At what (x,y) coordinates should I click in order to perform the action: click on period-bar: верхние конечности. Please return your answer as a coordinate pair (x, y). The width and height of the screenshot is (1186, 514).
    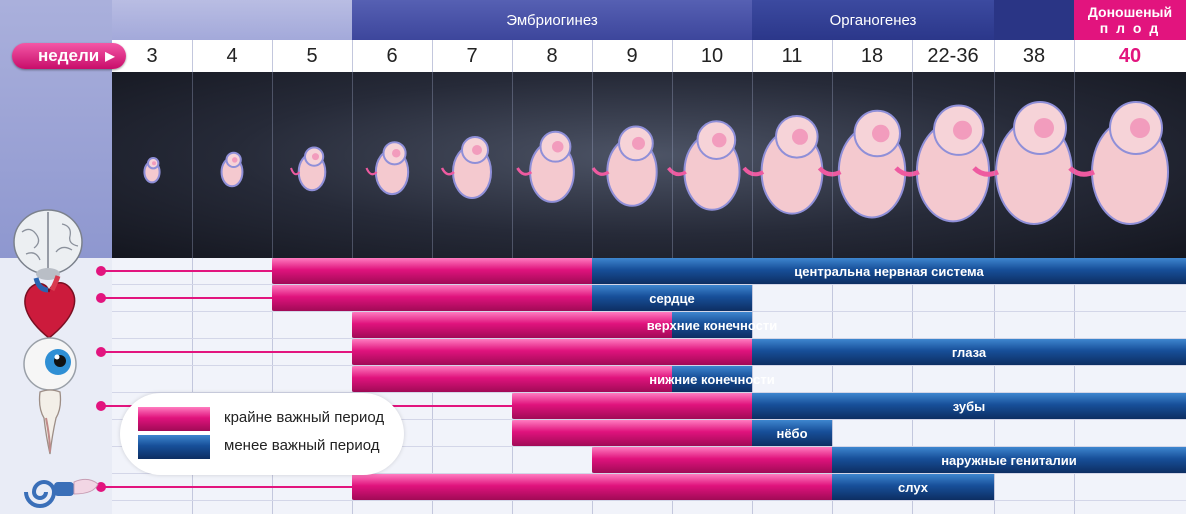
    Looking at the image, I should click on (565, 325).